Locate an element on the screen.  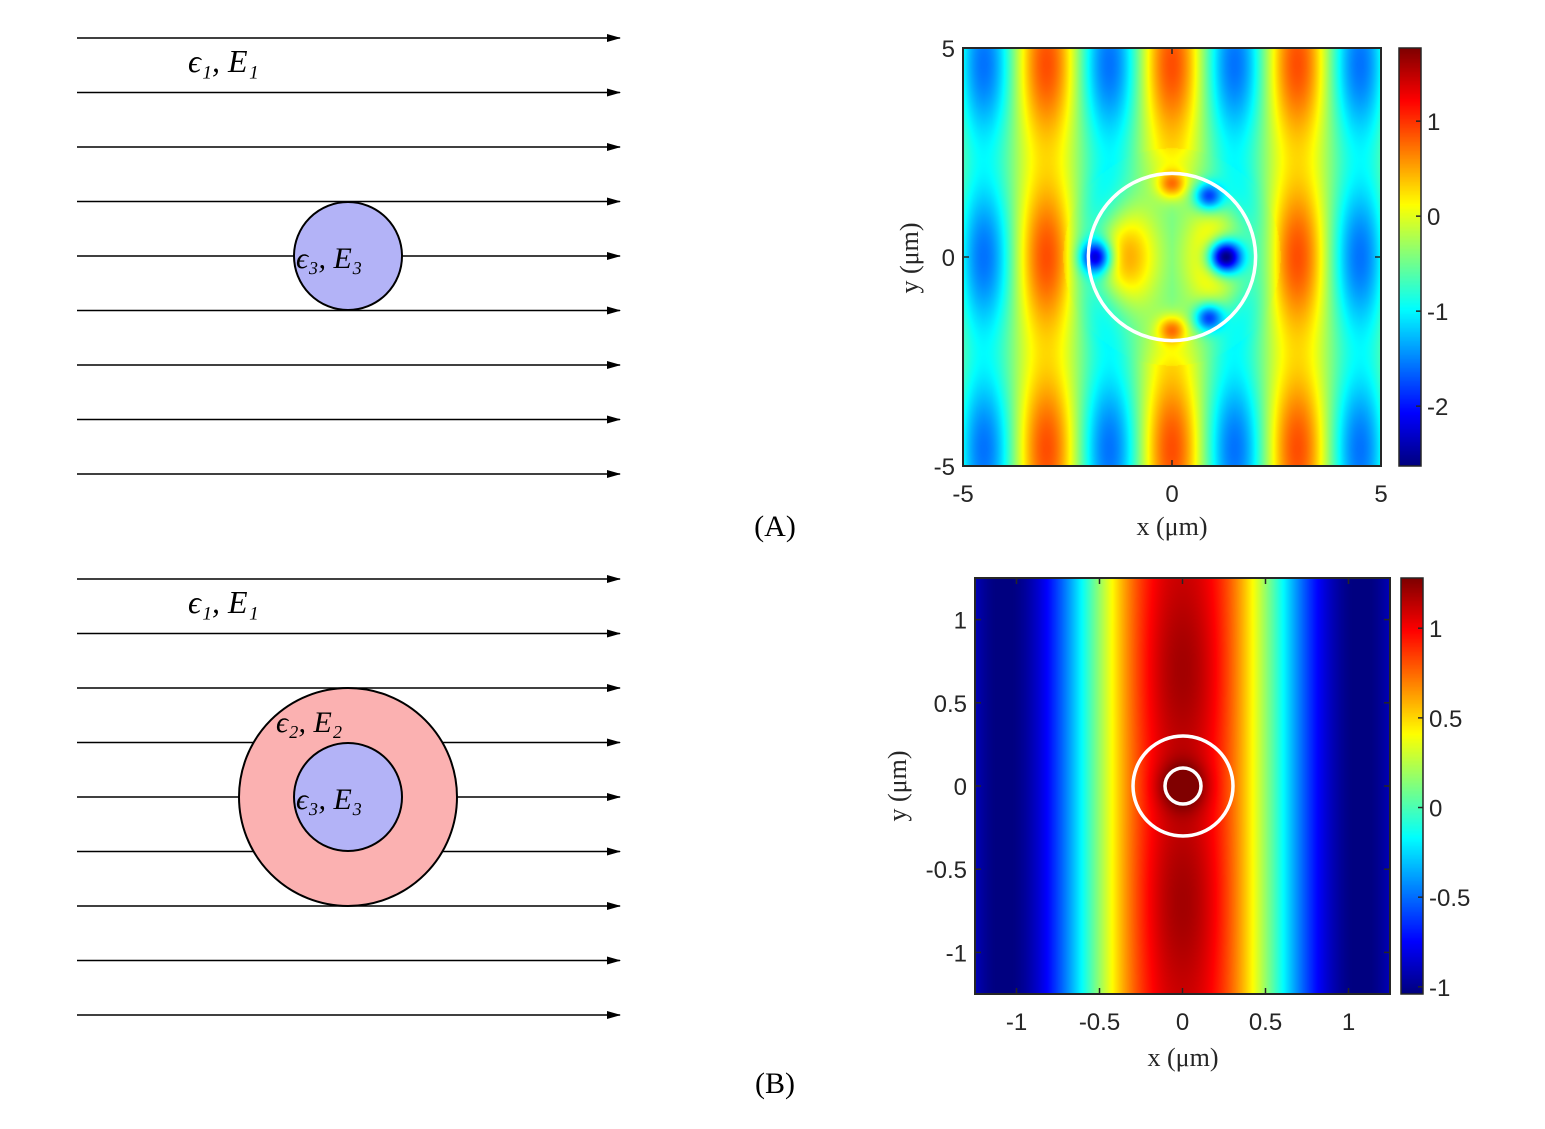
core-label-a: ϵ₃, E₃ is located at coordinates (329, 258).